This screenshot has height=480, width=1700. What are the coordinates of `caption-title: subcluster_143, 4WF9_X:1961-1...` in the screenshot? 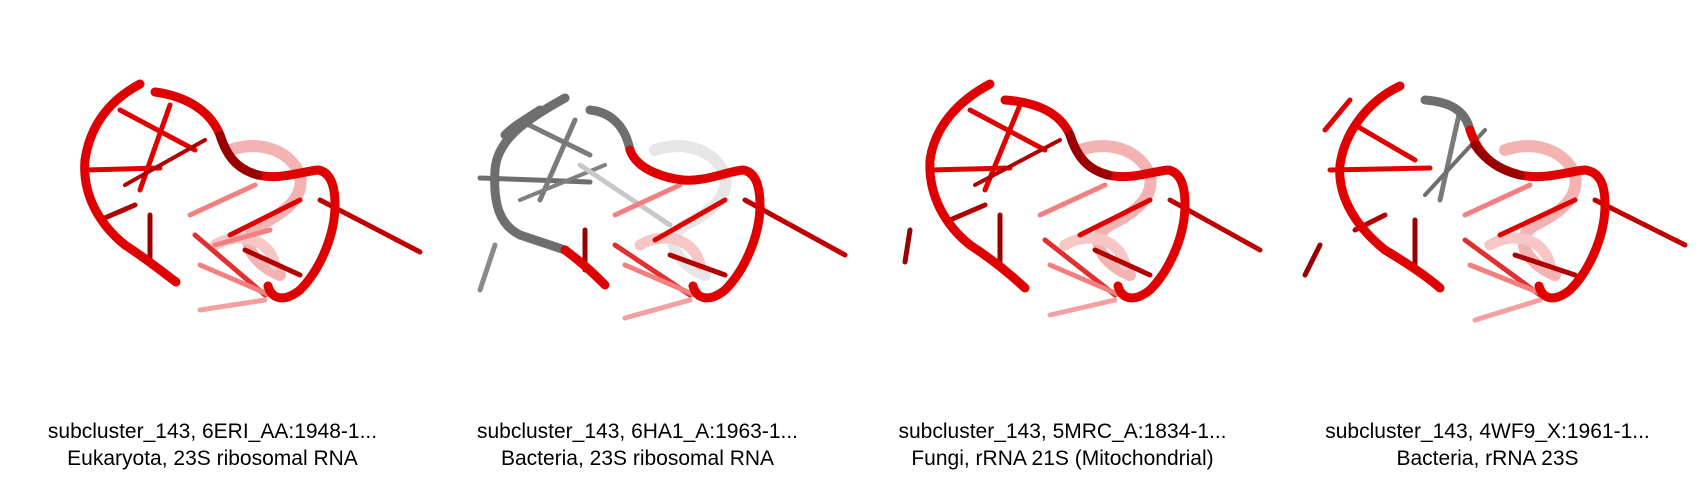 It's located at (1487, 431).